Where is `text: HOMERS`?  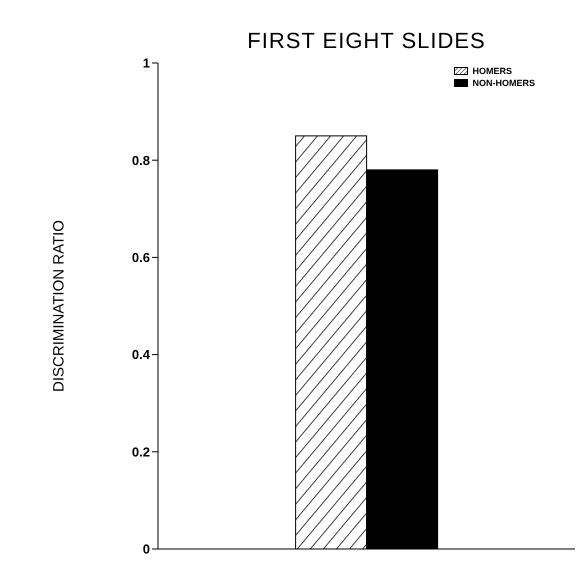
text: HOMERS is located at coordinates (492, 71).